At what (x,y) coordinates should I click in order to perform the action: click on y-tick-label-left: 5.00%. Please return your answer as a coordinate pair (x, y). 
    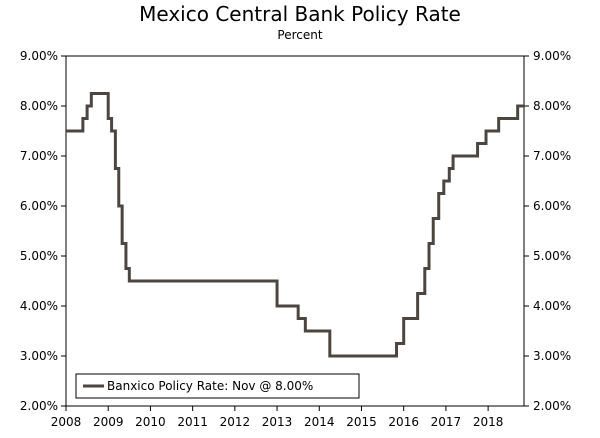
    Looking at the image, I should click on (39, 256).